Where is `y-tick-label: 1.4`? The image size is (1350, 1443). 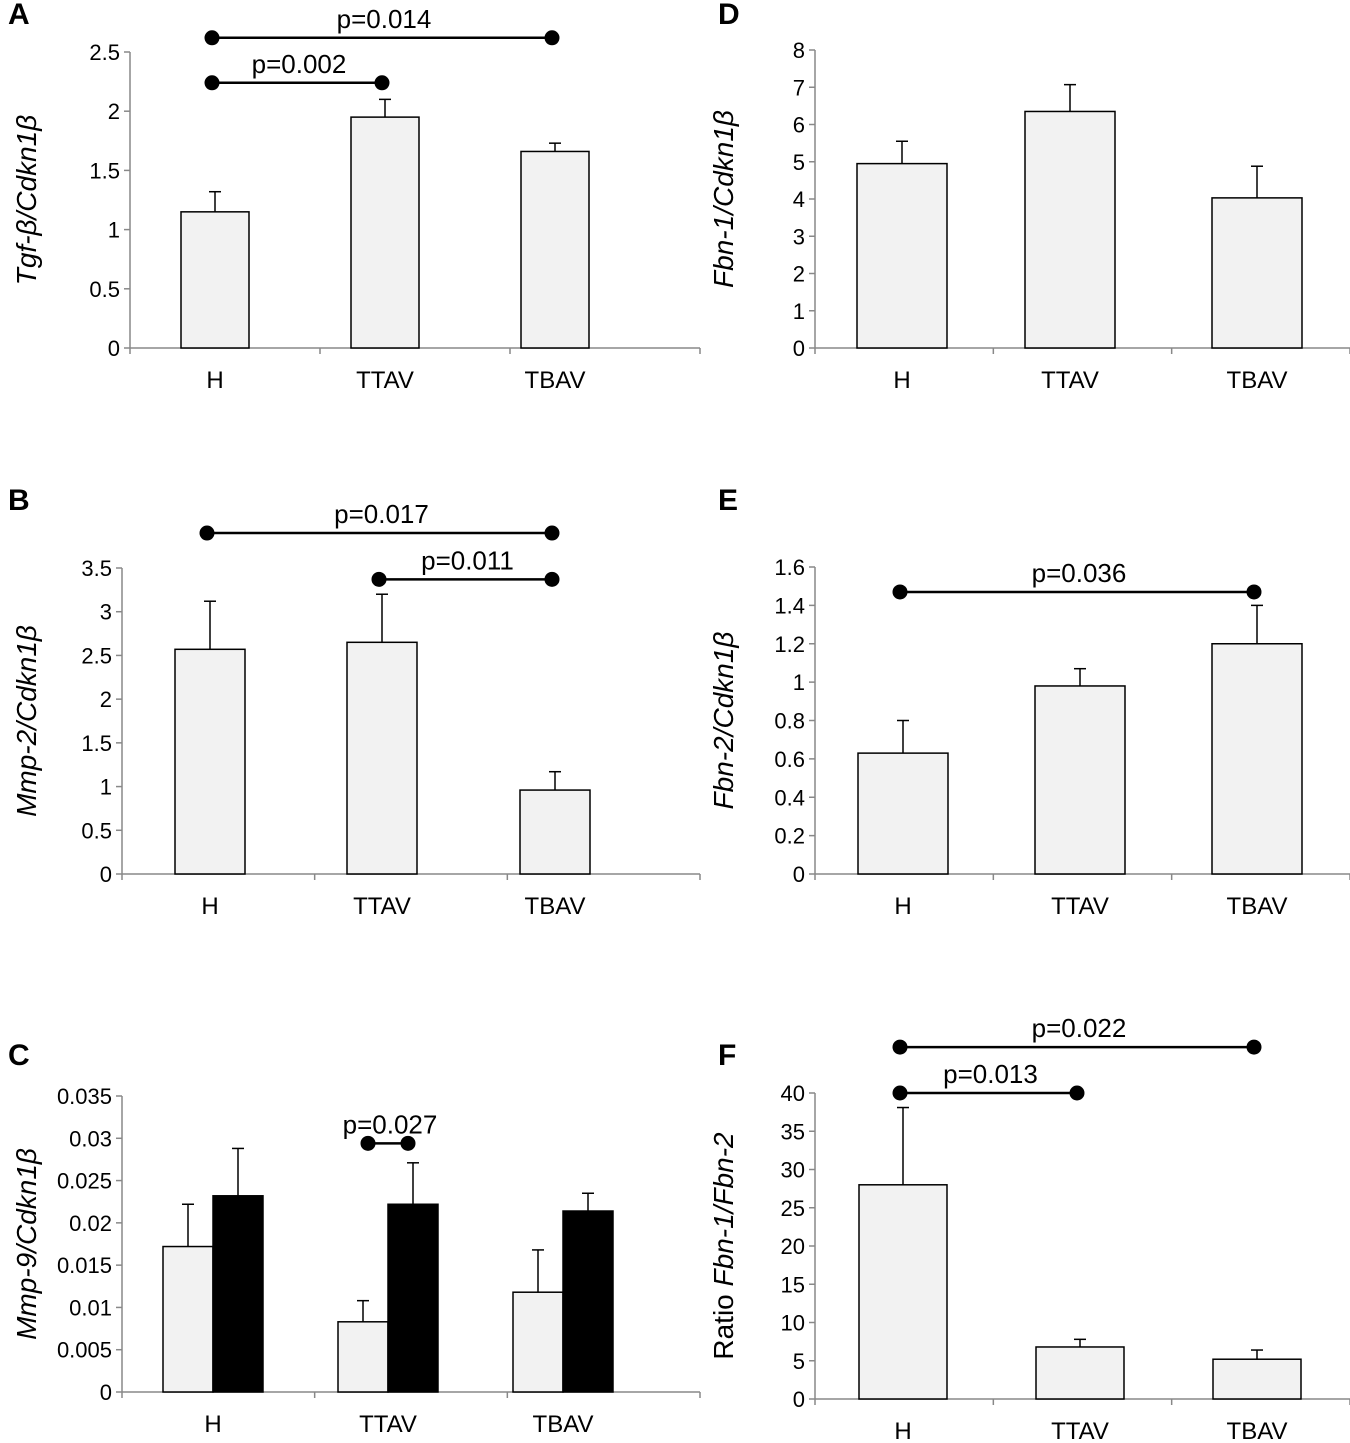
y-tick-label: 1.4 is located at coordinates (789, 605).